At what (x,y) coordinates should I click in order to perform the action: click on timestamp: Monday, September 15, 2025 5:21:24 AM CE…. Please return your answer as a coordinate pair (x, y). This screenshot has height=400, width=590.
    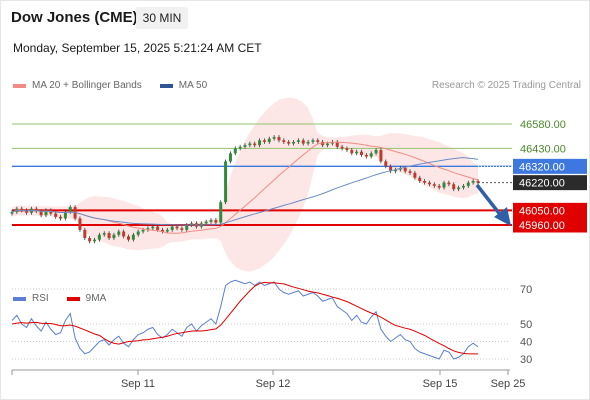
    Looking at the image, I should click on (137, 48).